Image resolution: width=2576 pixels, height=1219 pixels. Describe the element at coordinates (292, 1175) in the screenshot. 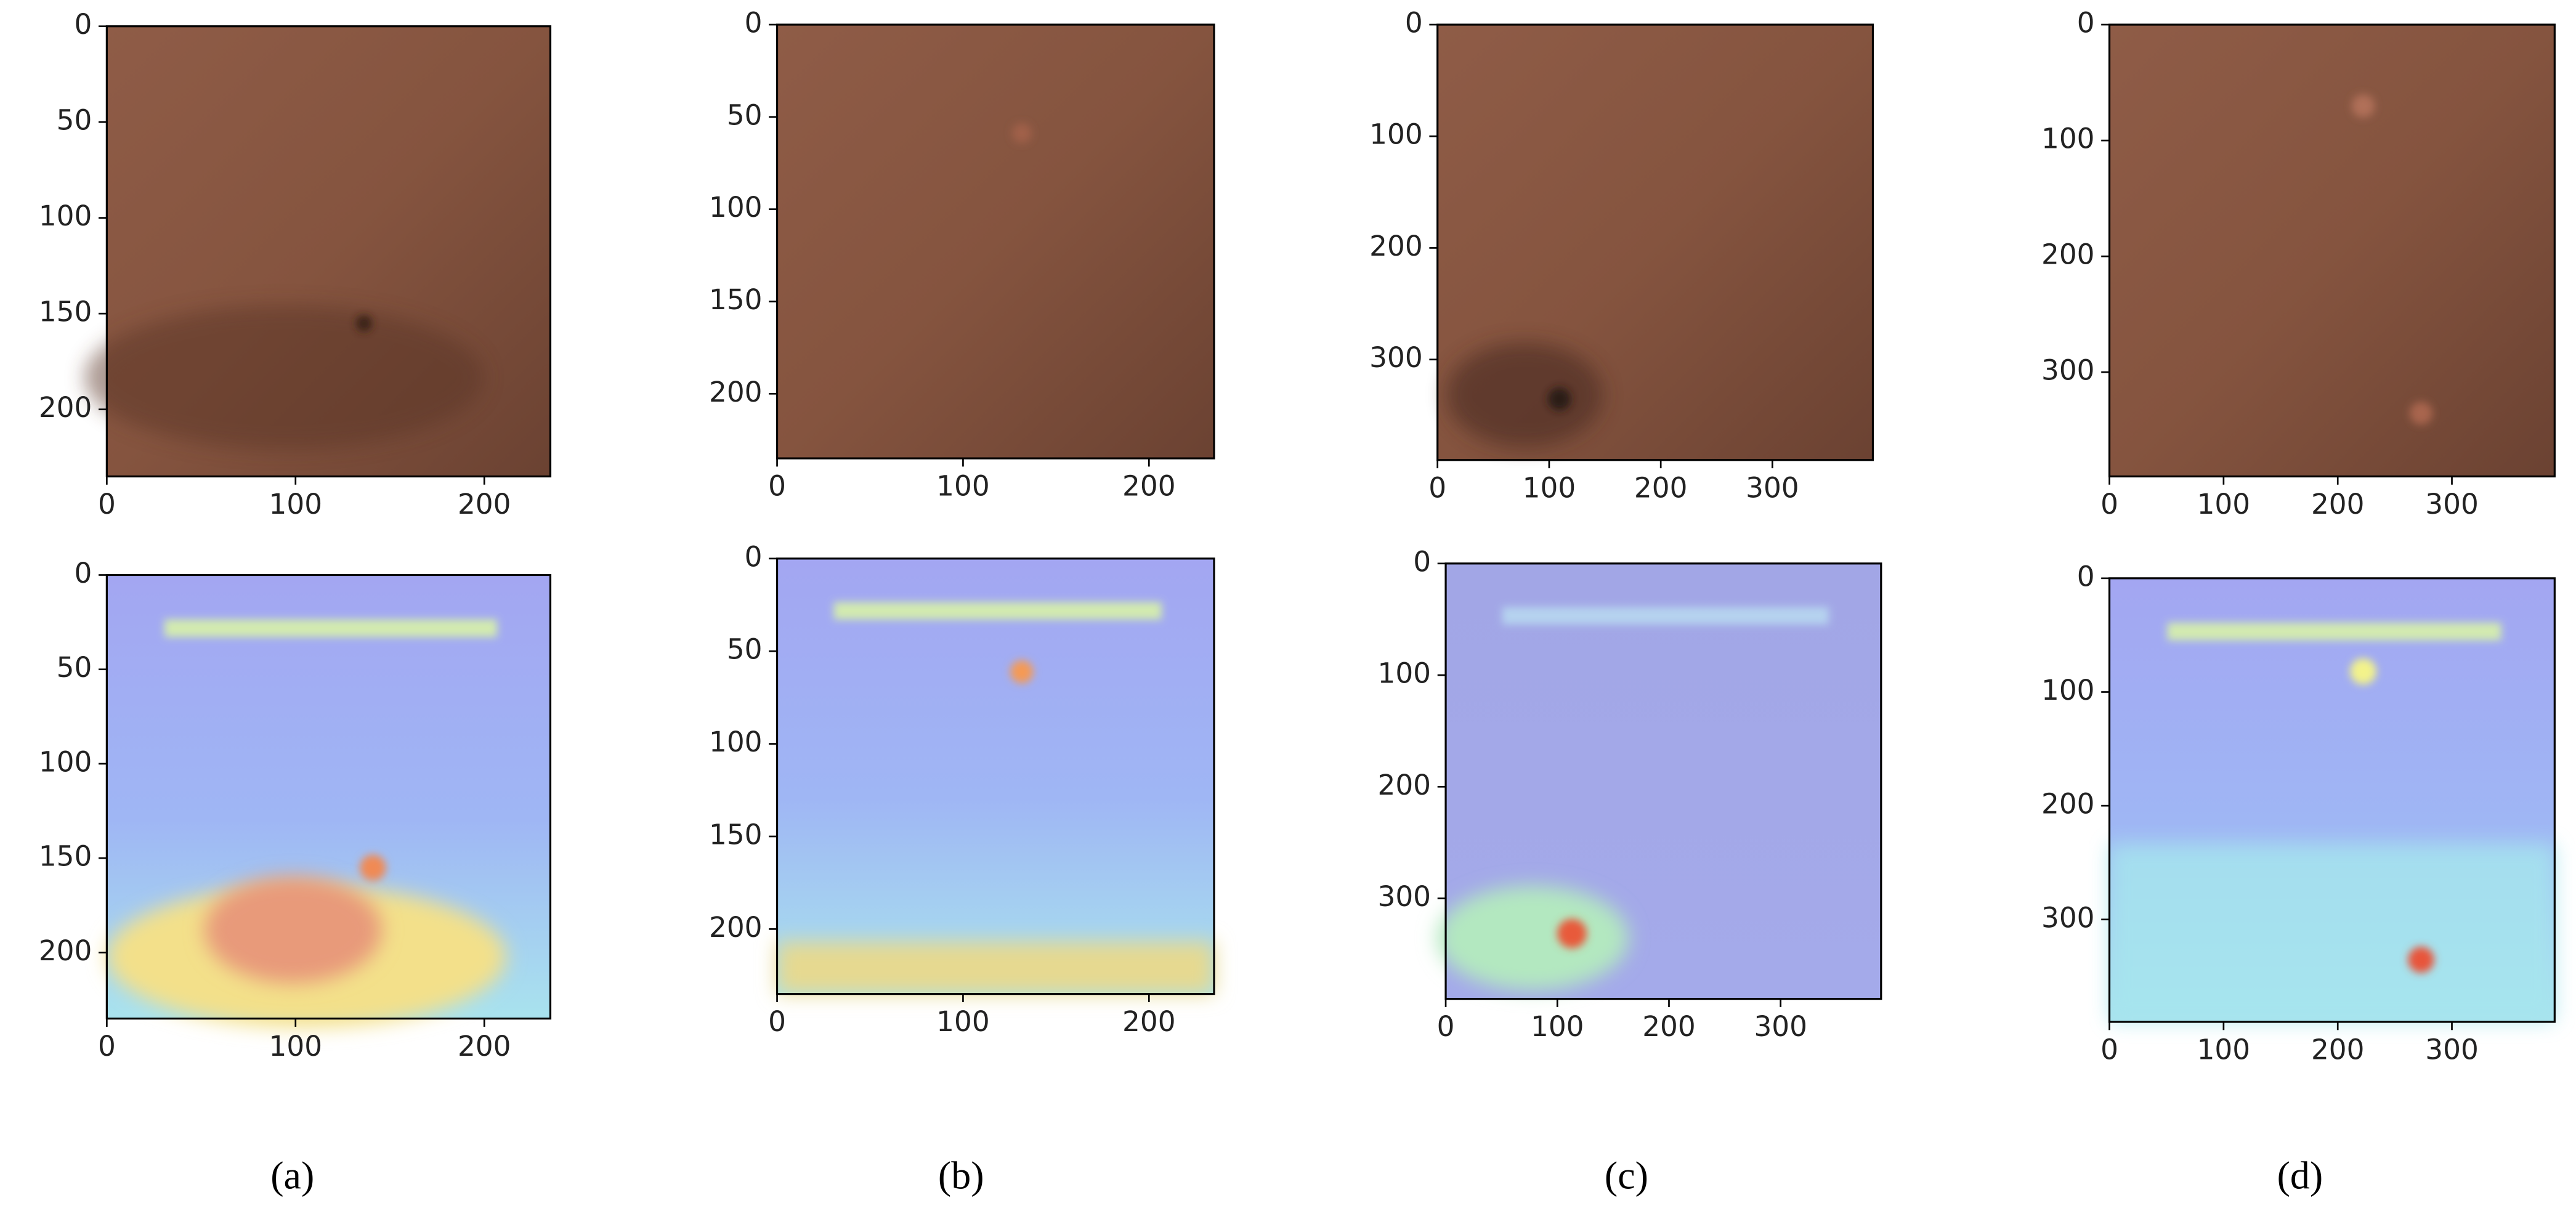

I see `caption: (a)` at that location.